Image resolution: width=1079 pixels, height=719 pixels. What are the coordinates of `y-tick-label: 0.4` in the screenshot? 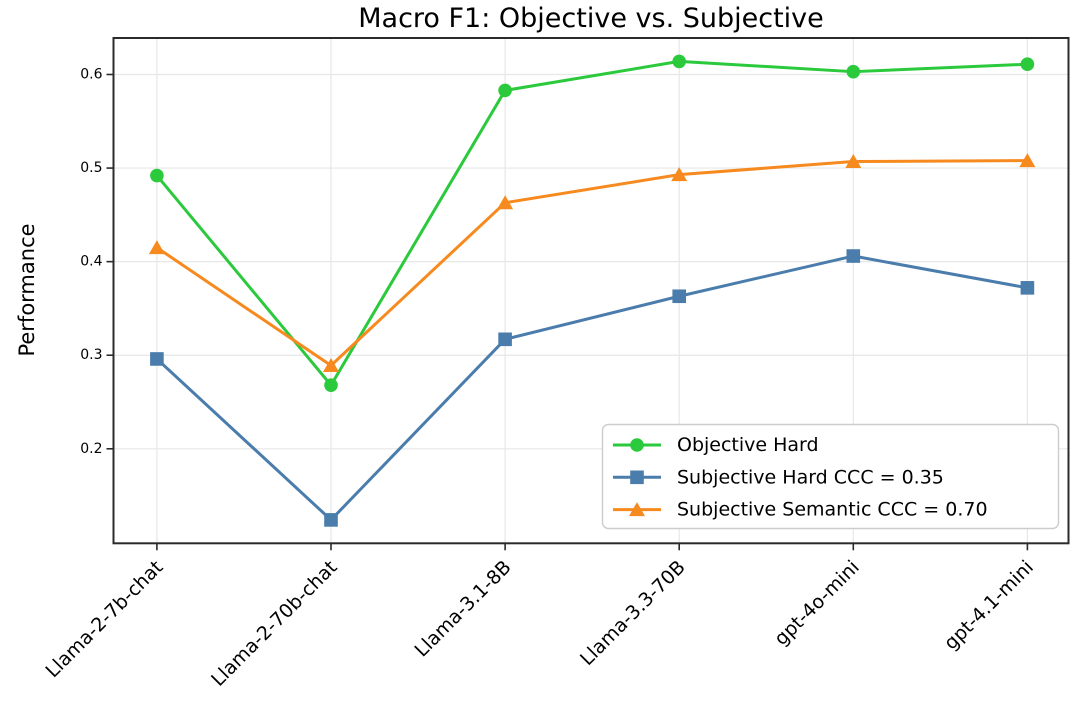 It's located at (91, 262).